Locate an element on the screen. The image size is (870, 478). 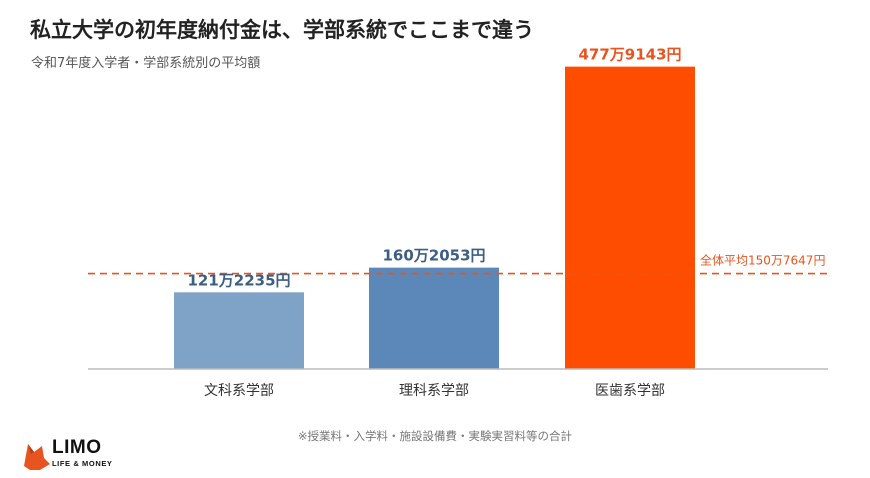
category-label-2: 理科系学部 is located at coordinates (434, 391).